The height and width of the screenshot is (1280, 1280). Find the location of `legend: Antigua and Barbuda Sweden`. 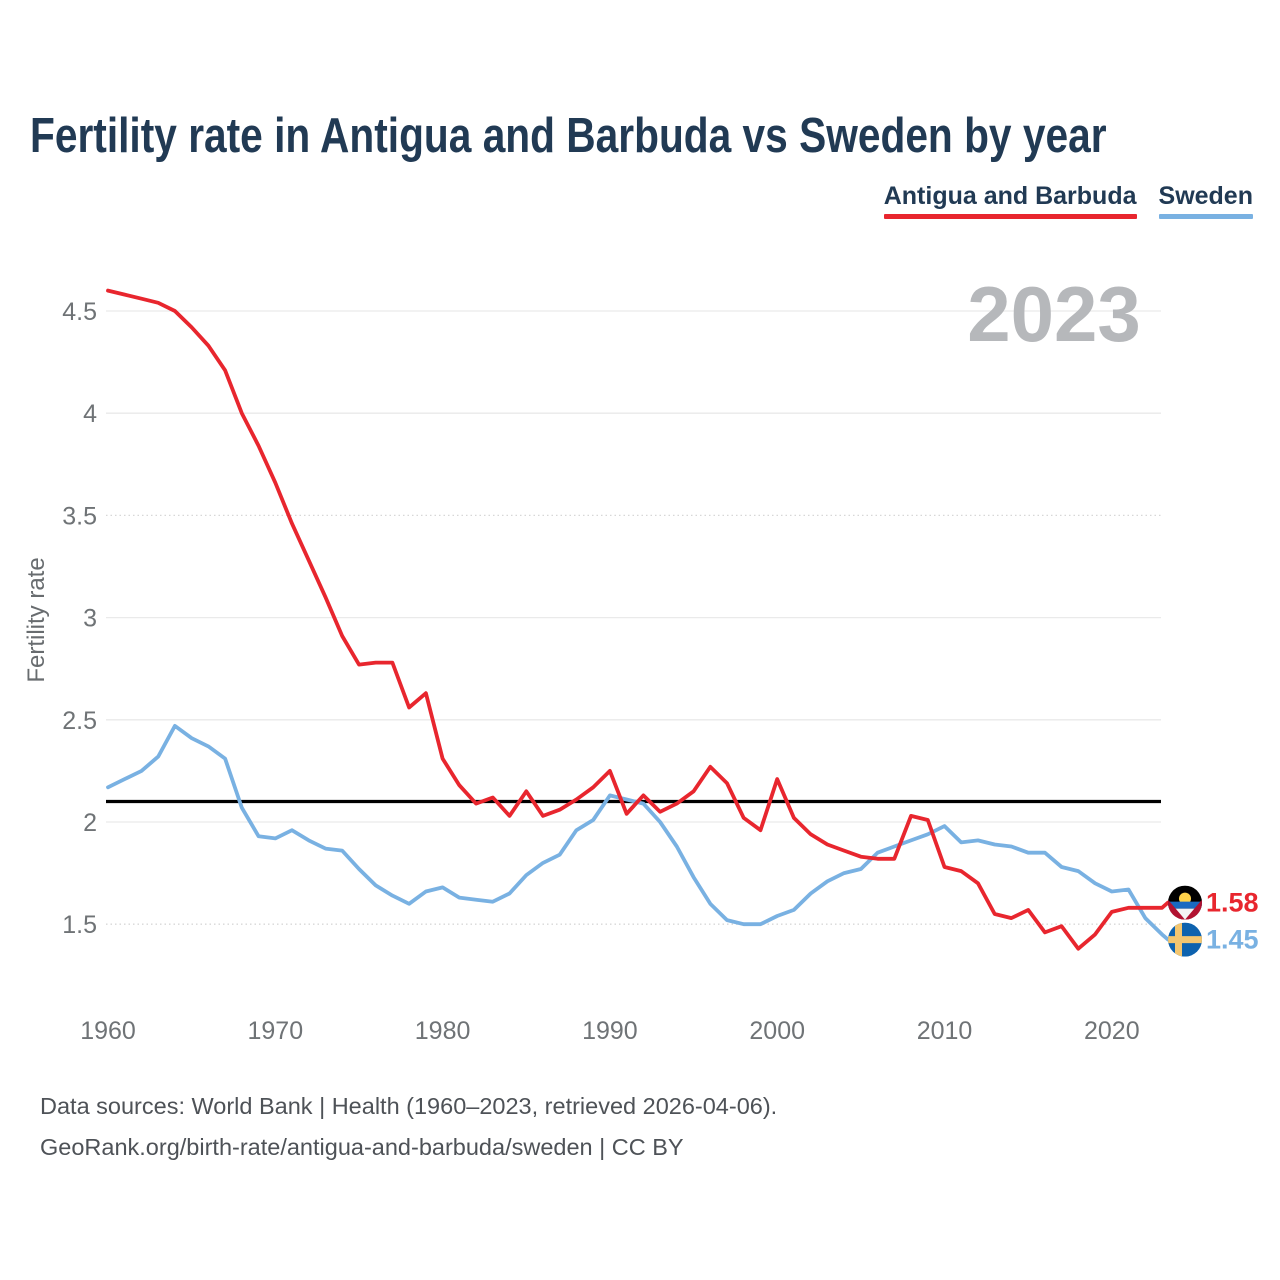

legend: Antigua and Barbuda Sweden is located at coordinates (1068, 200).